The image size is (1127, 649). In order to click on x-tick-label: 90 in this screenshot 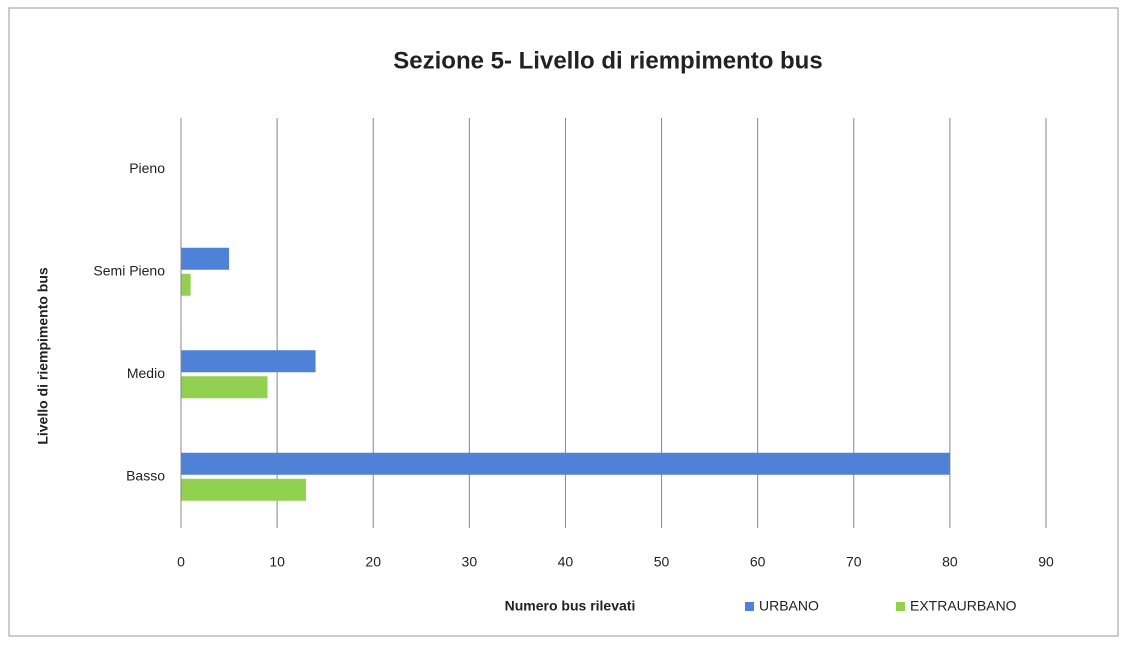, I will do `click(1046, 562)`.